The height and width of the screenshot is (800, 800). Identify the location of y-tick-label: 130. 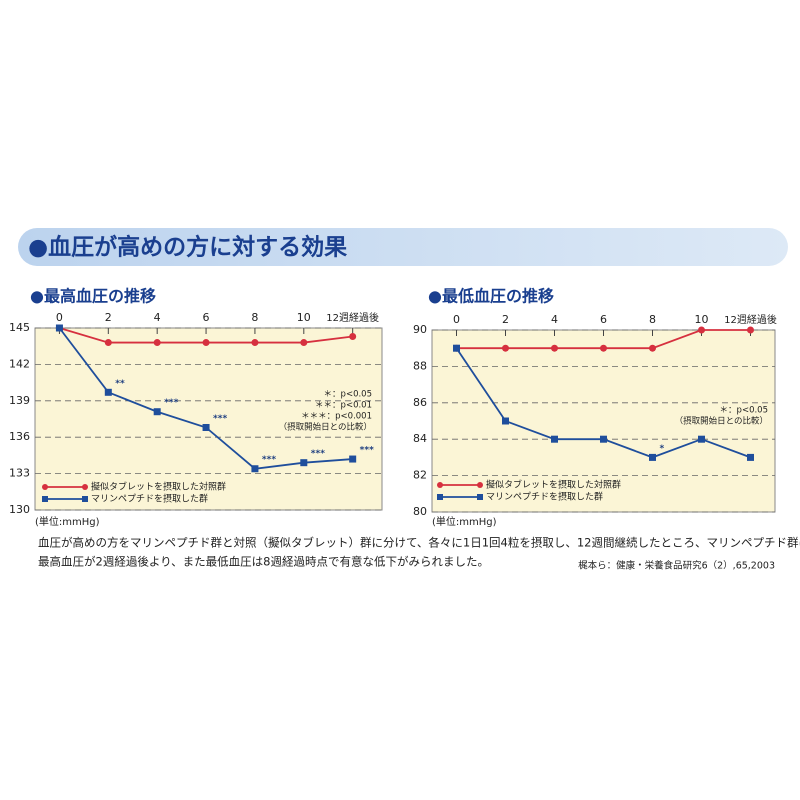
(19, 509).